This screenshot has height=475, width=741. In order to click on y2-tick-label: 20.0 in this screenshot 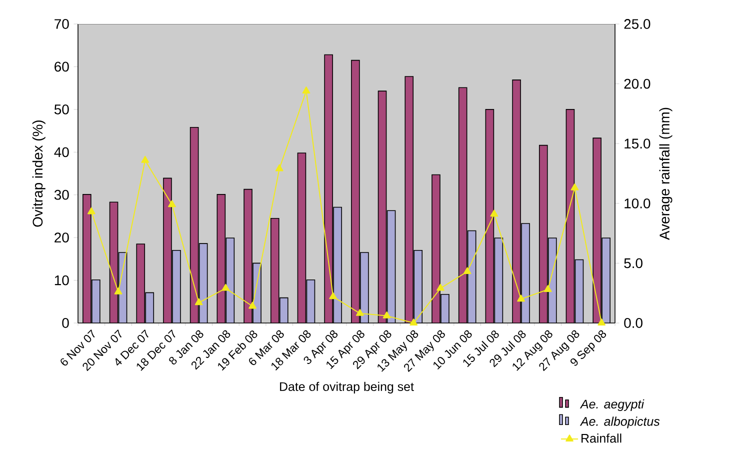, I will do `click(637, 83)`.